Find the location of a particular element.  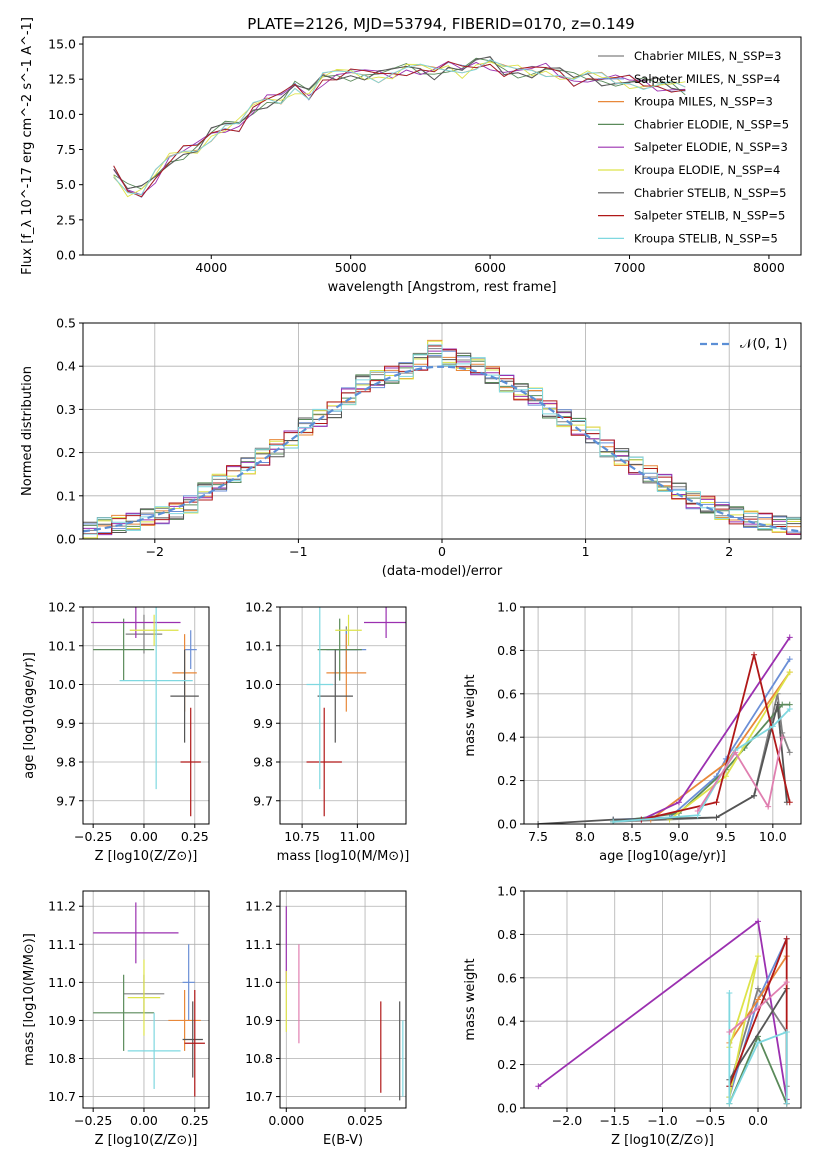

x-tick-label: 8.5 is located at coordinates (632, 836).